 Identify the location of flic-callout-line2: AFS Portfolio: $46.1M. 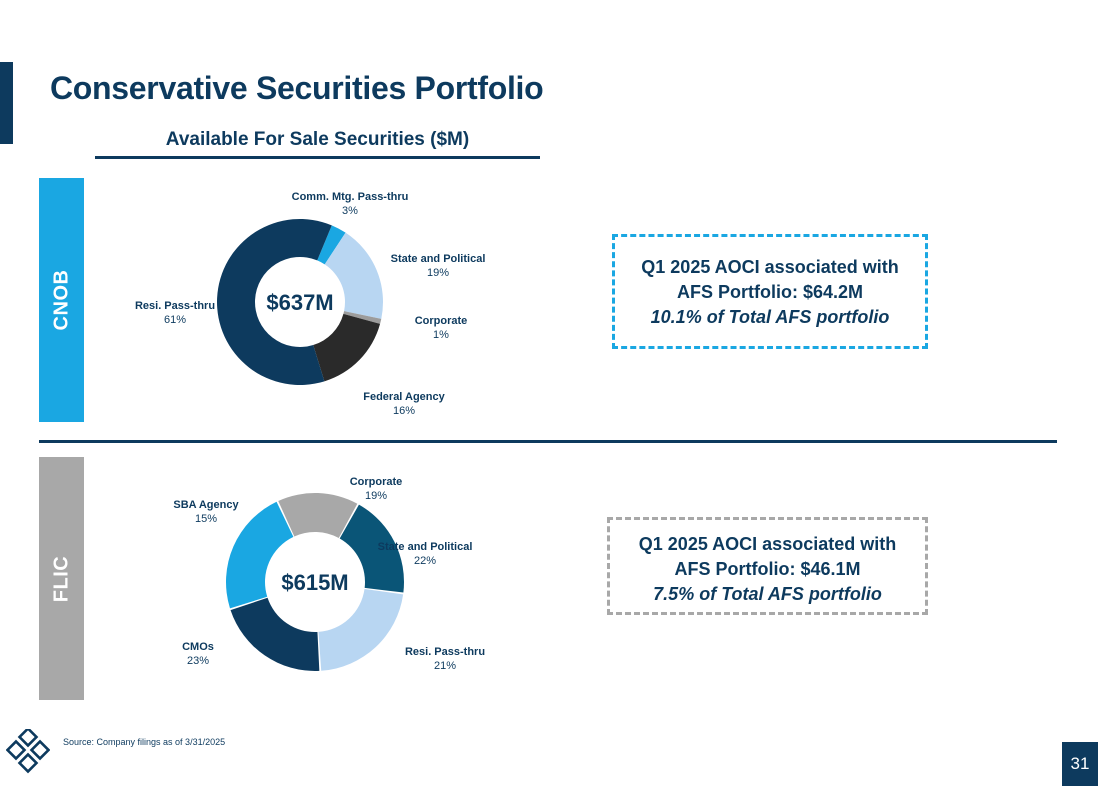
(767, 569).